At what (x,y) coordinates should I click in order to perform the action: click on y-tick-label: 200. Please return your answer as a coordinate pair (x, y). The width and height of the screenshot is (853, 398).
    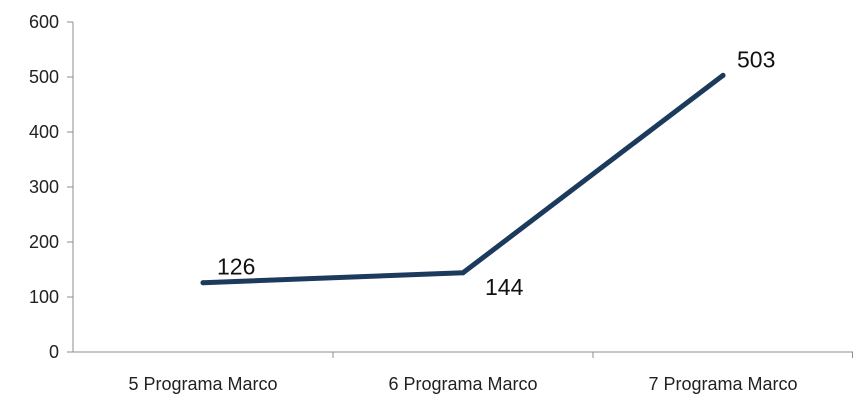
    Looking at the image, I should click on (44, 242).